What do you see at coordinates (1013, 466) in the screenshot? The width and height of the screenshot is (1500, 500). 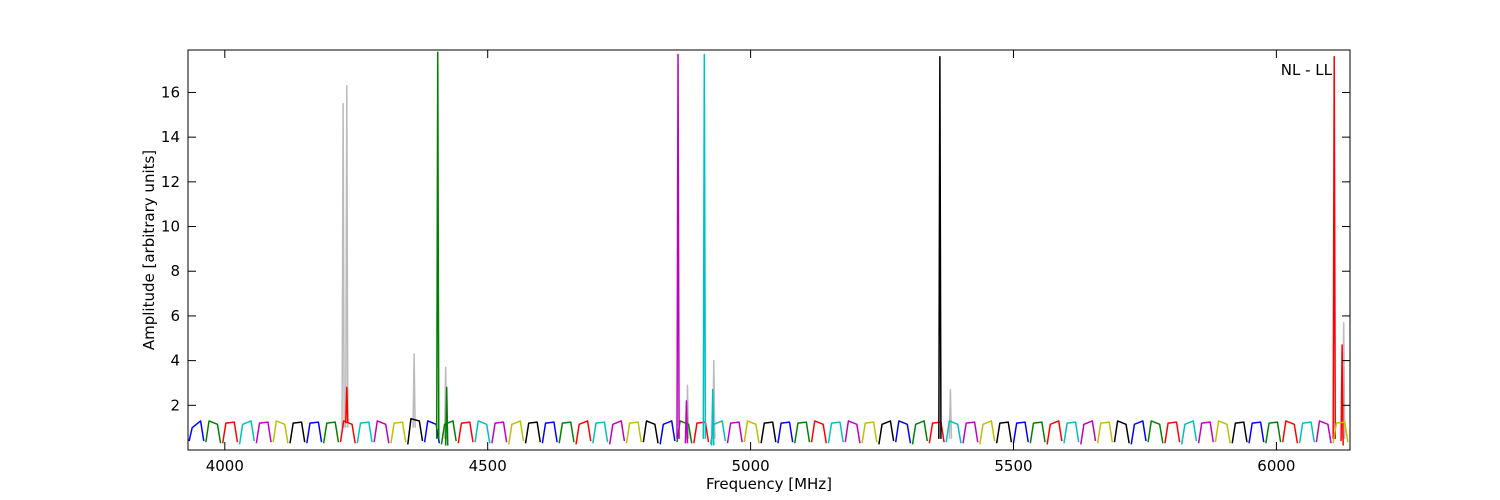 I see `x-tick-label: 5500` at bounding box center [1013, 466].